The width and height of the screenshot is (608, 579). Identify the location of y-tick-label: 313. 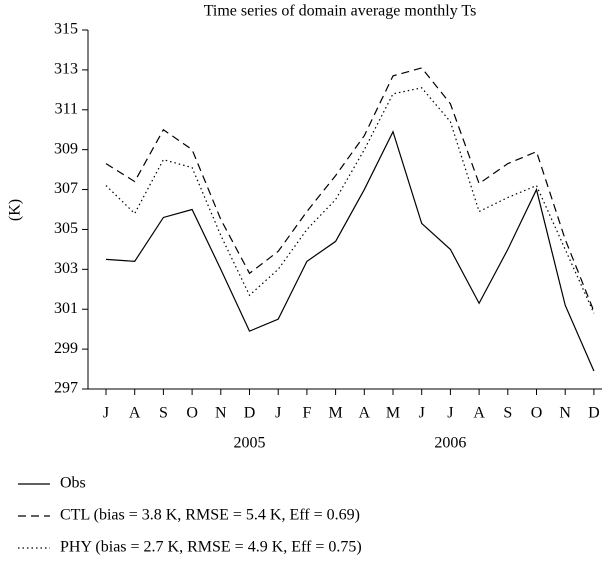
(66, 69).